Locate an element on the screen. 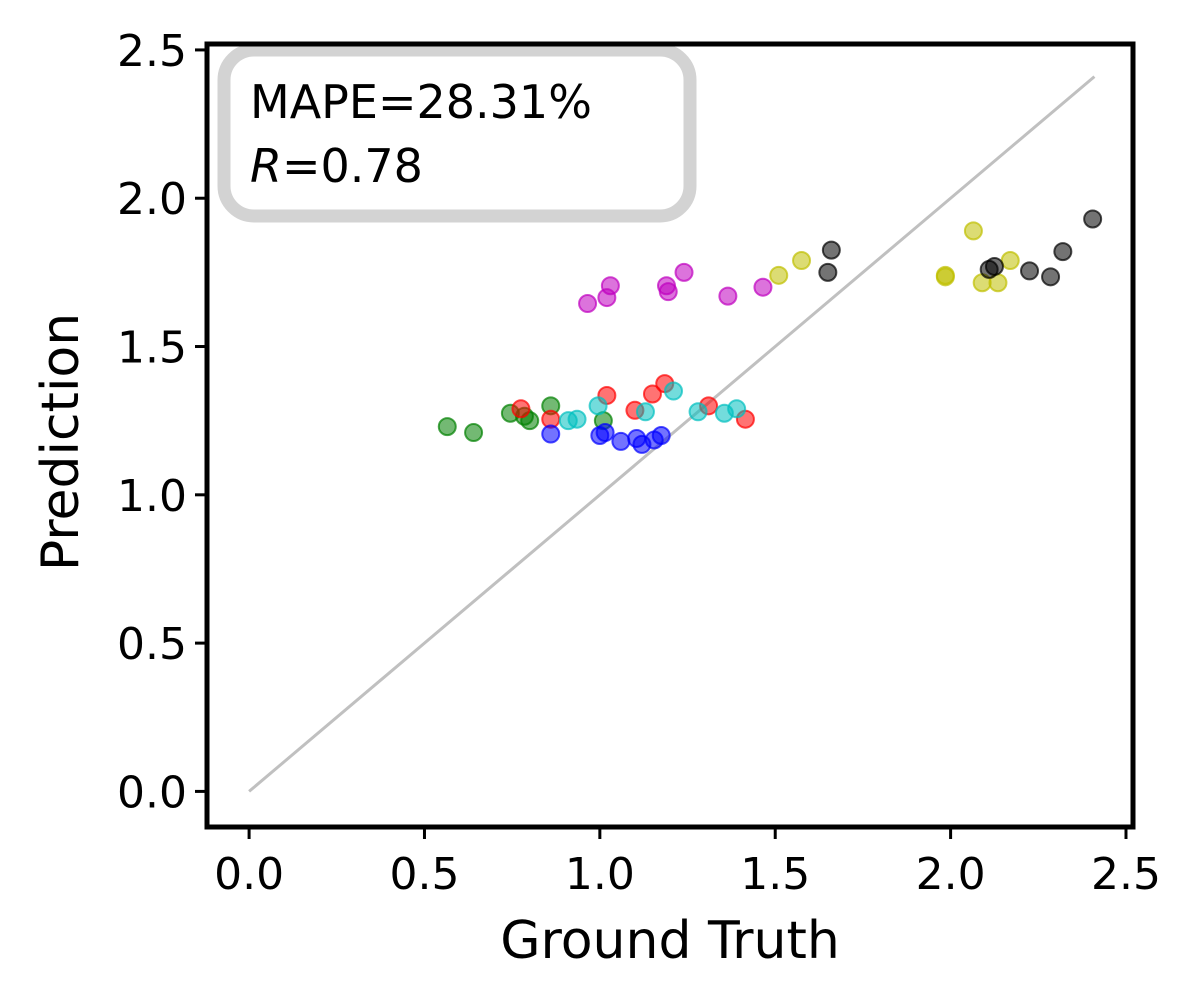 The height and width of the screenshot is (1004, 1200). mape-text: MAPE=28.31% is located at coordinates (421, 102).